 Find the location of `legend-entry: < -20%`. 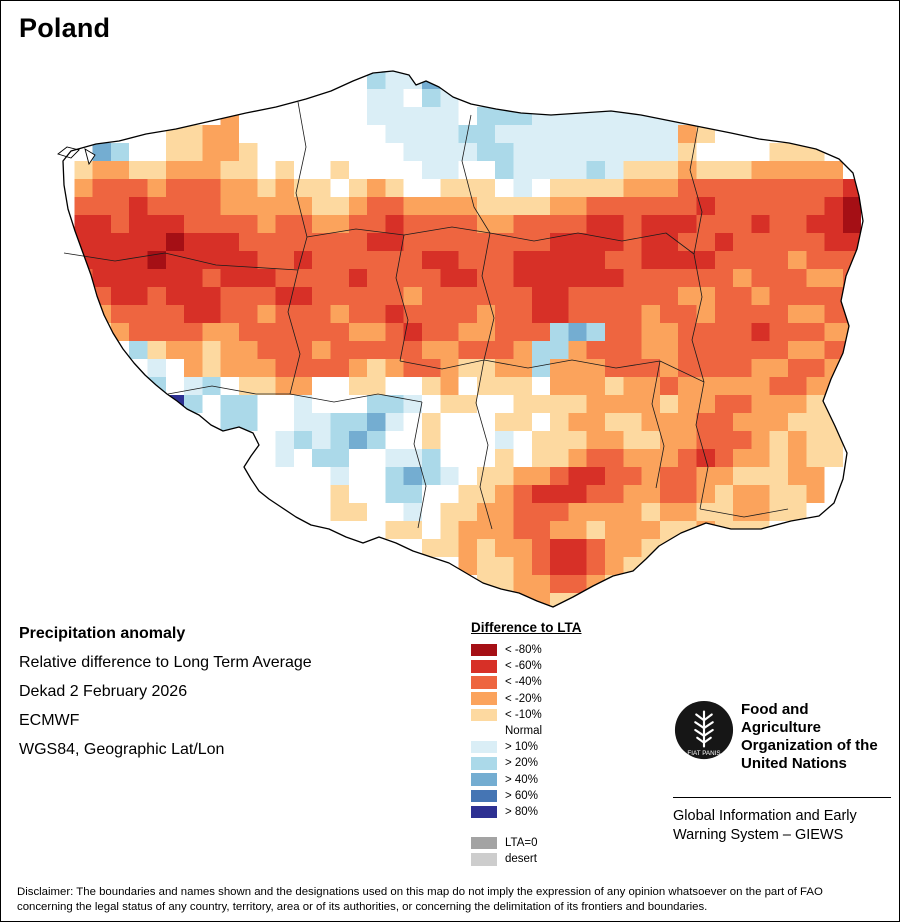

legend-entry: < -20% is located at coordinates (526, 699).